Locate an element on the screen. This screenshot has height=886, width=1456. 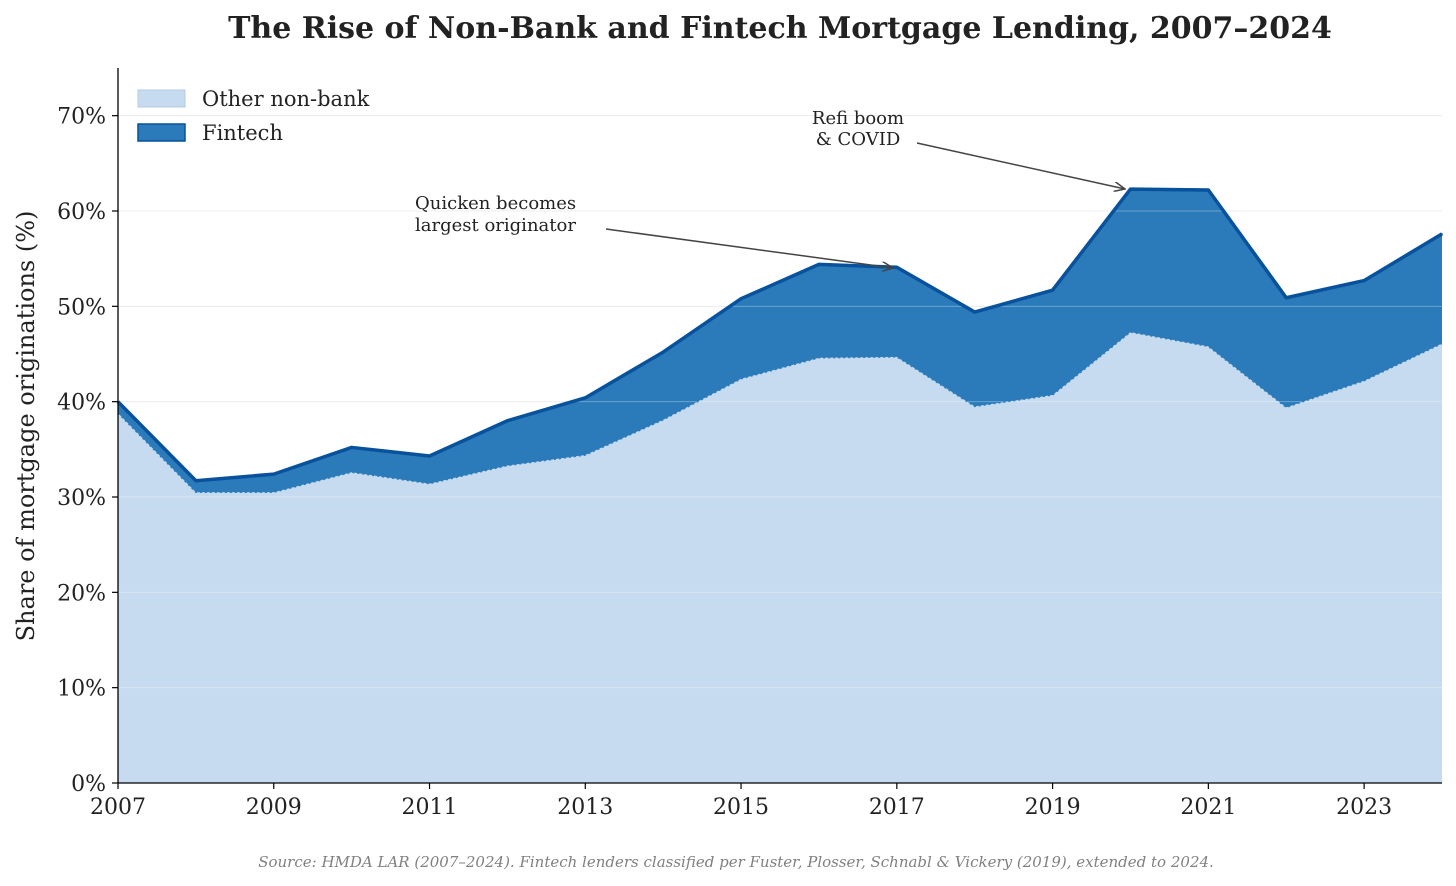
point-total-2015 is located at coordinates (741, 298).